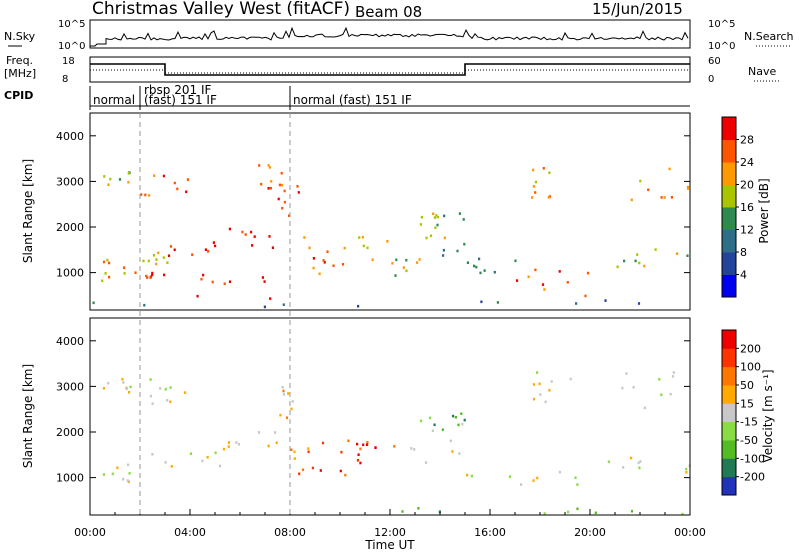 Image resolution: width=800 pixels, height=554 pixels. What do you see at coordinates (290, 532) in the screenshot?
I see `x-tick-label: 08:00` at bounding box center [290, 532].